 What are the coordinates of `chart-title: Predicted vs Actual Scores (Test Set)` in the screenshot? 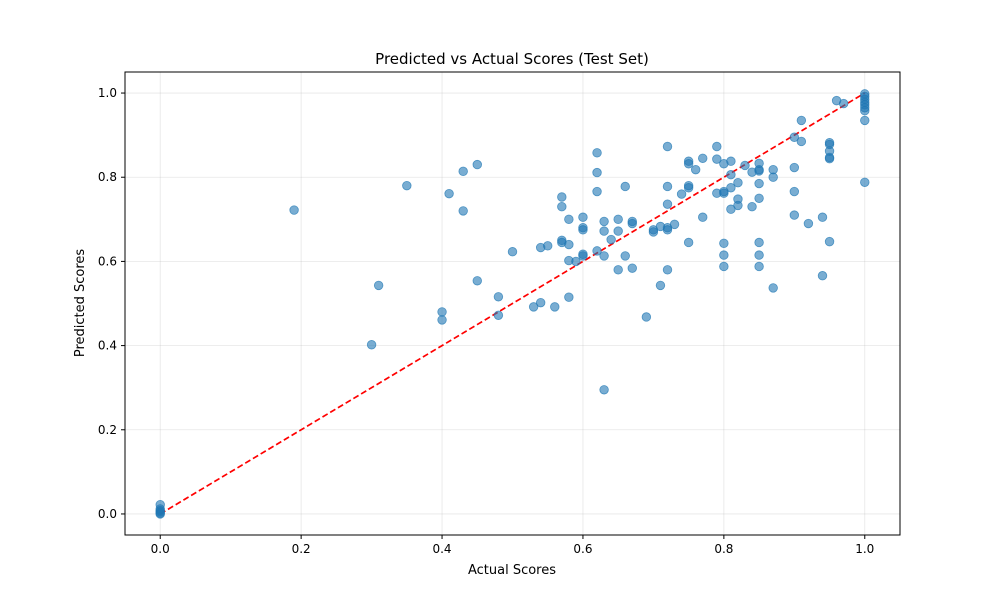 It's located at (512, 59).